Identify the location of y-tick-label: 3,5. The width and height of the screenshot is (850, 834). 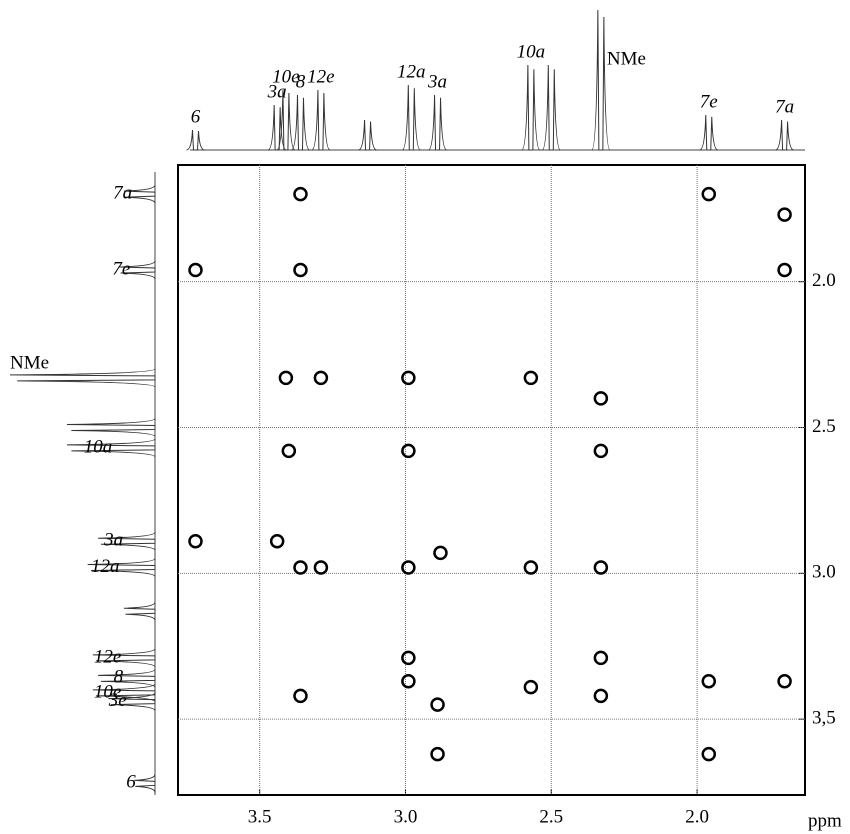
(824, 718).